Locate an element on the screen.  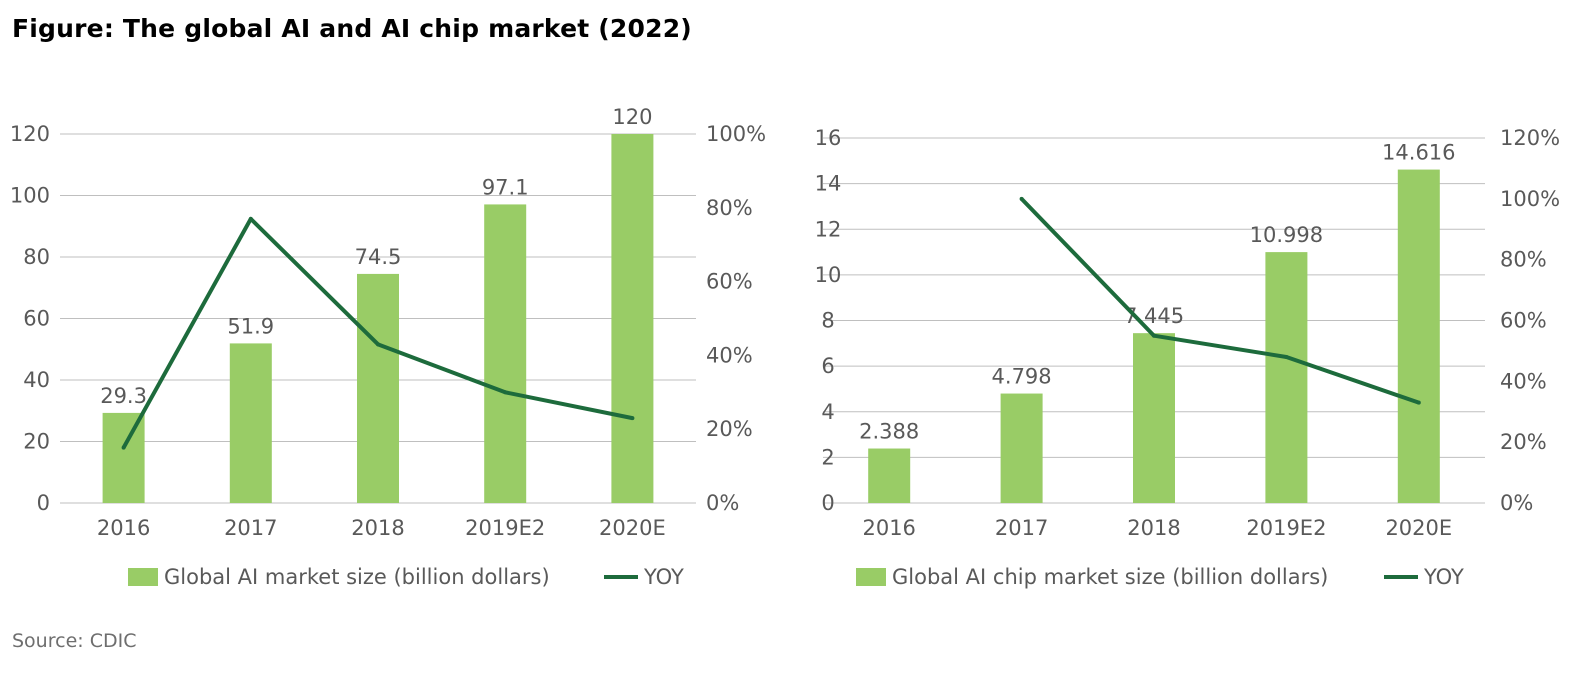
chart2-legend-bar-swatch is located at coordinates (871, 577).